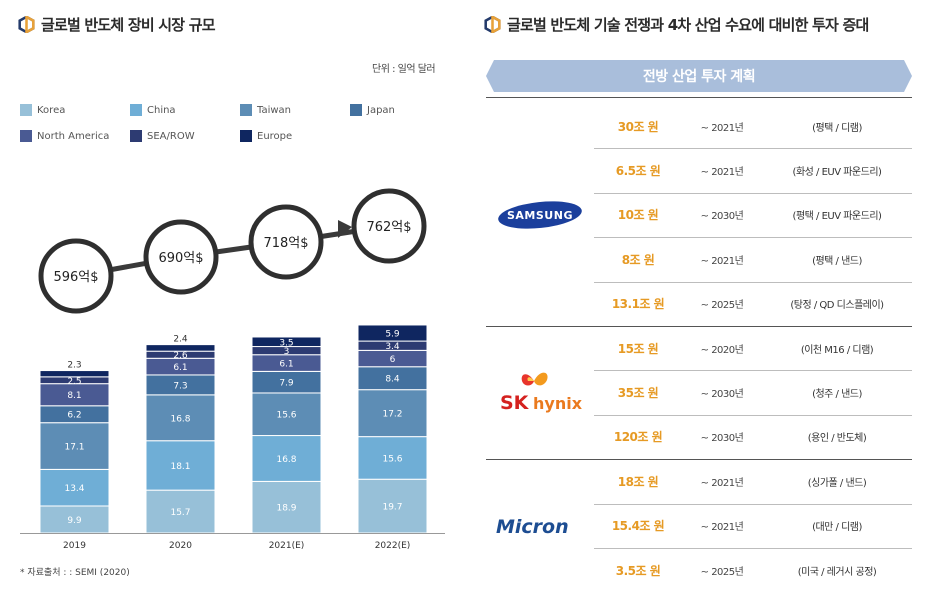 This screenshot has width=927, height=592. What do you see at coordinates (558, 403) in the screenshot?
I see `hynix-text: hynix` at bounding box center [558, 403].